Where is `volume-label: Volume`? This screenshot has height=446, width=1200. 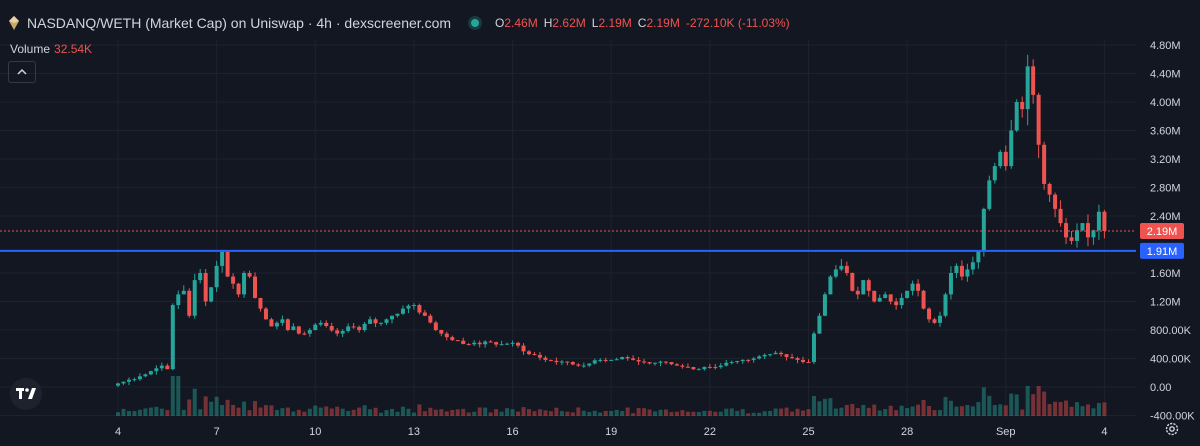
volume-label: Volume is located at coordinates (30, 49).